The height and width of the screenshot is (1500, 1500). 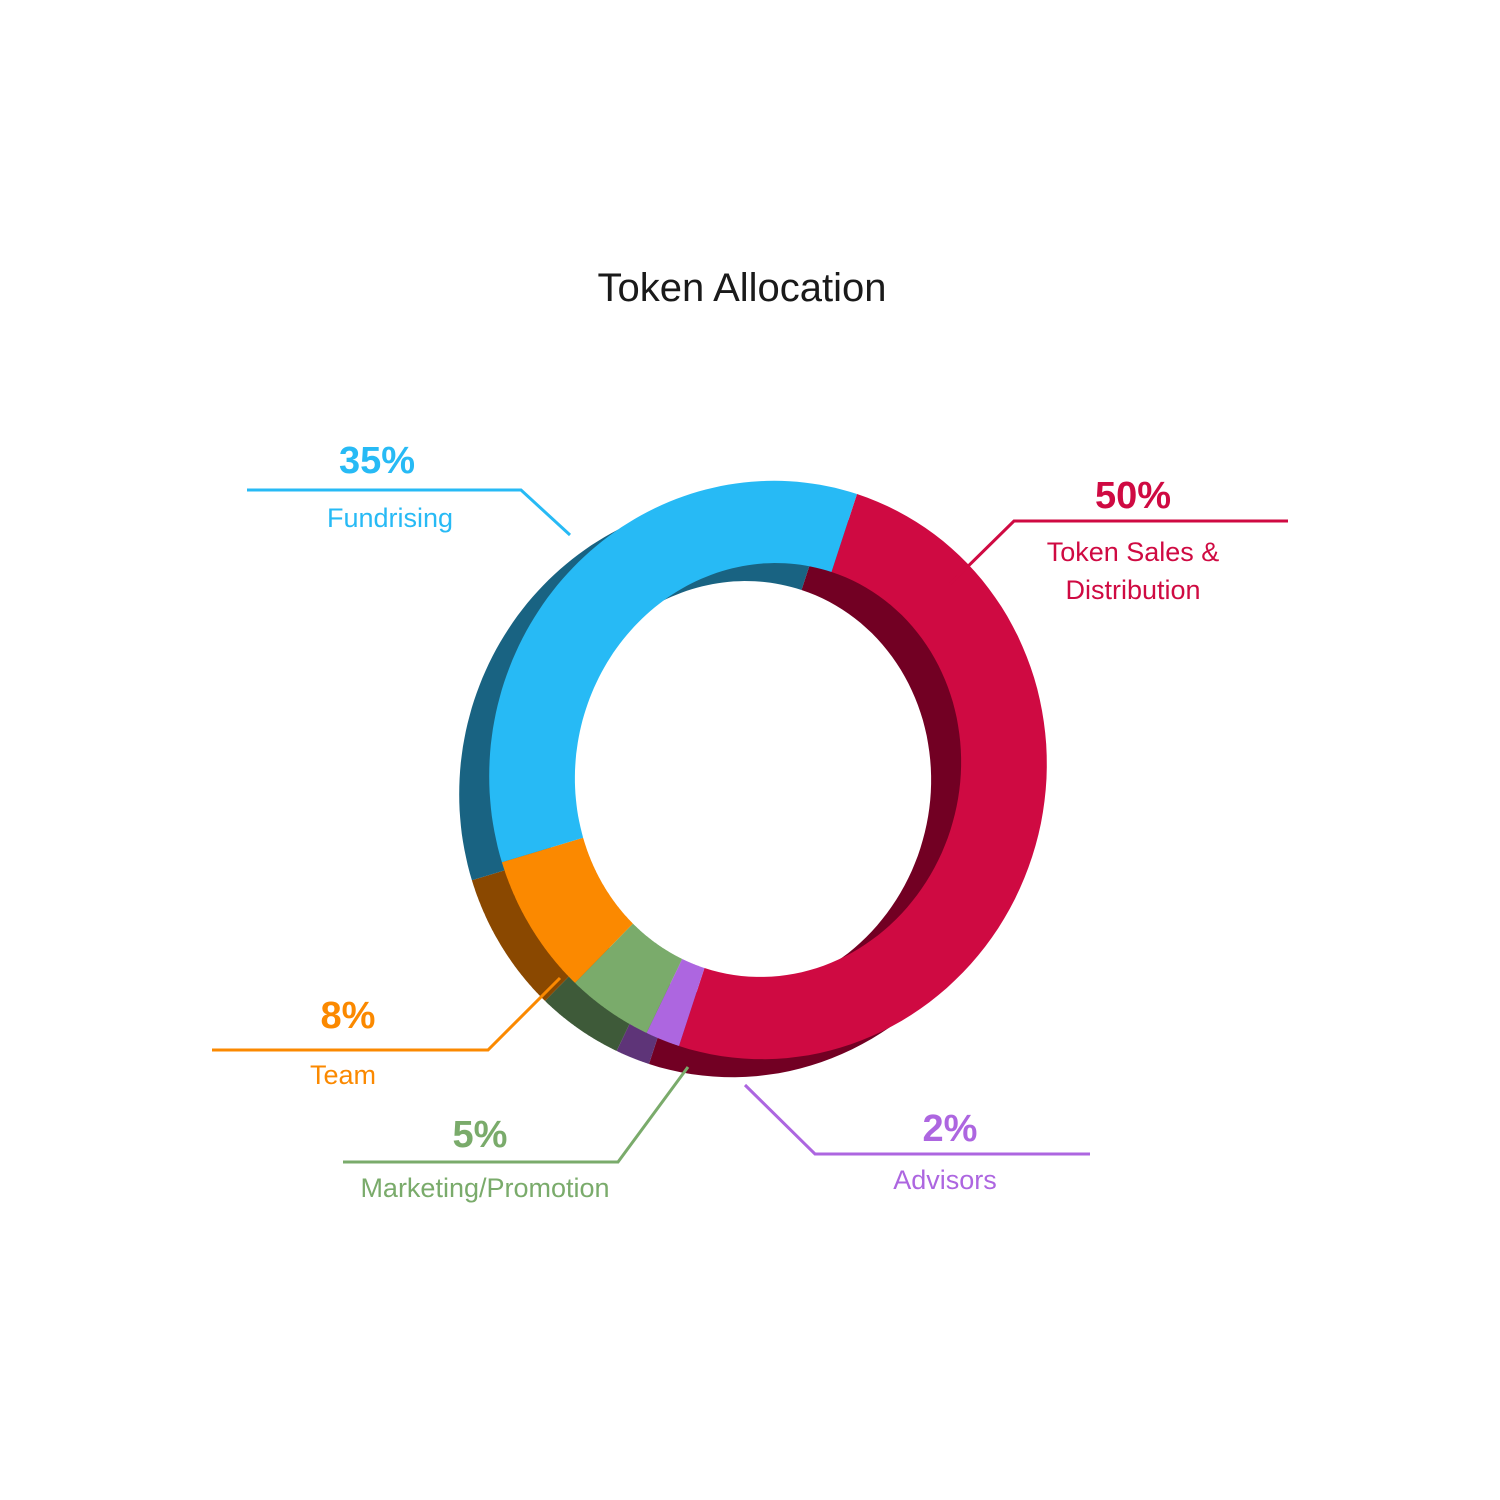 I want to click on category-label-token-sales-distribution-line-2: Distribution, so click(x=1132, y=590).